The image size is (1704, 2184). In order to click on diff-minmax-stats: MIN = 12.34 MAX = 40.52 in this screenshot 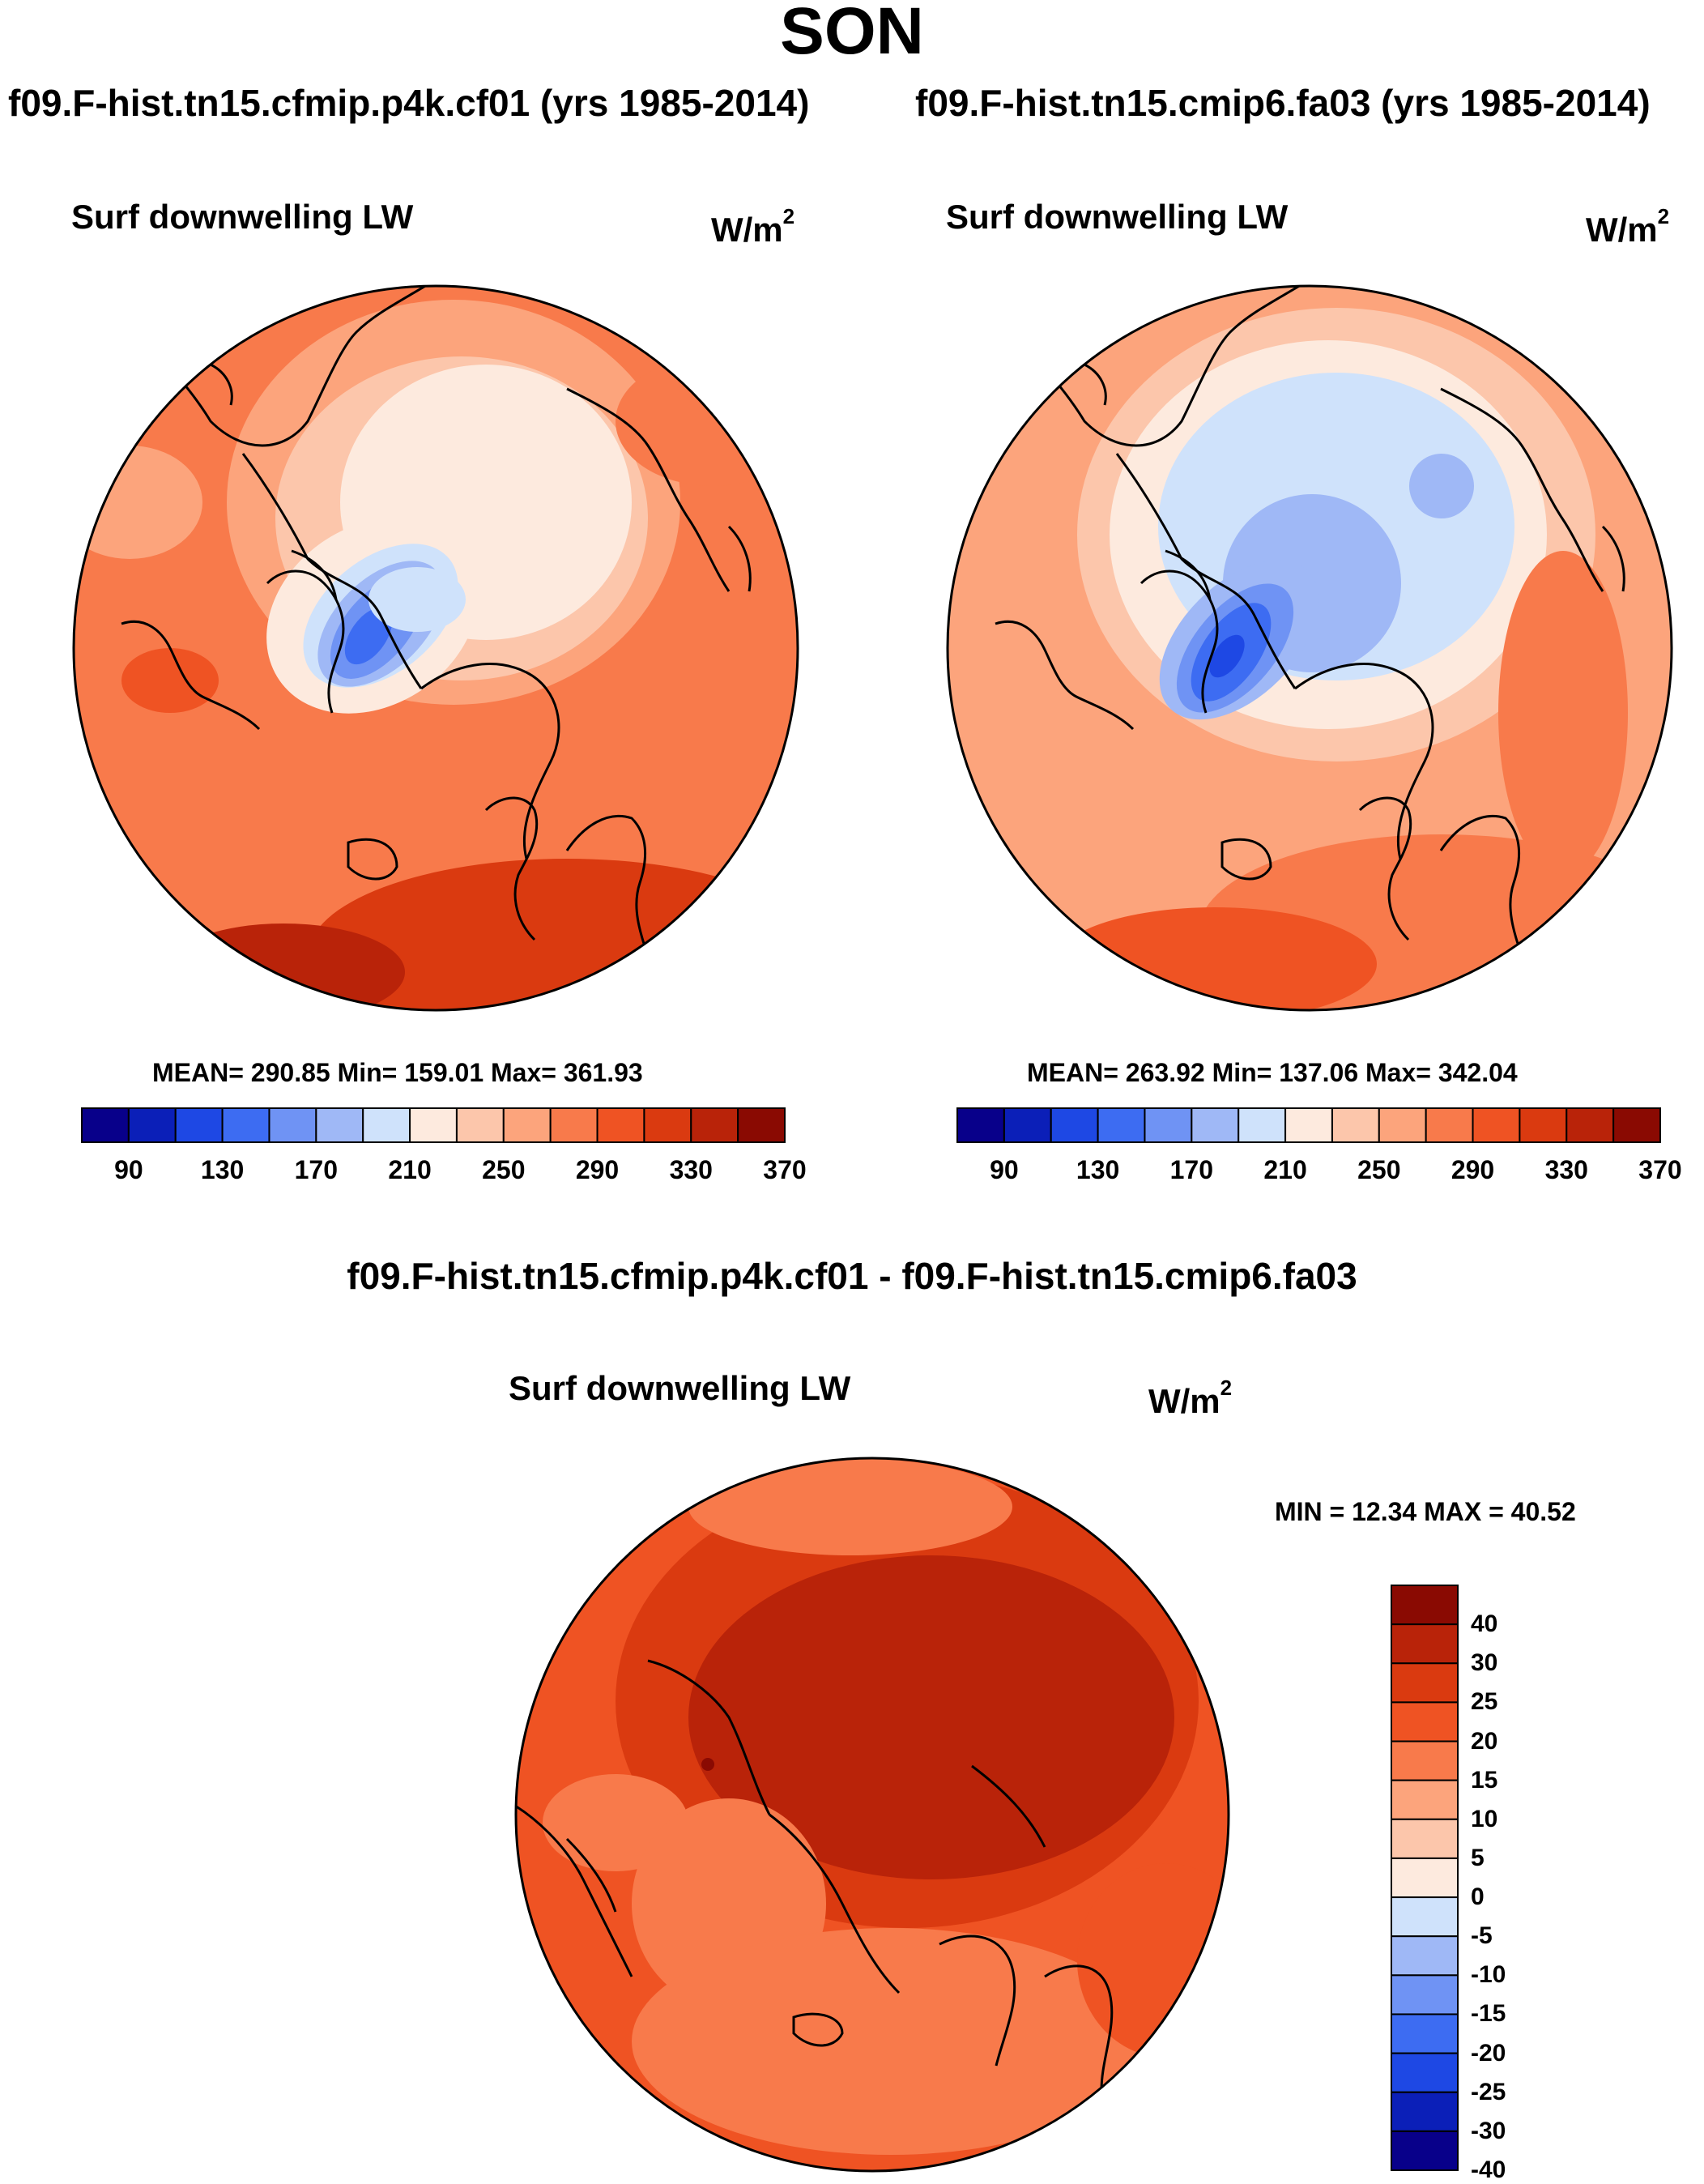, I will do `click(1426, 1511)`.